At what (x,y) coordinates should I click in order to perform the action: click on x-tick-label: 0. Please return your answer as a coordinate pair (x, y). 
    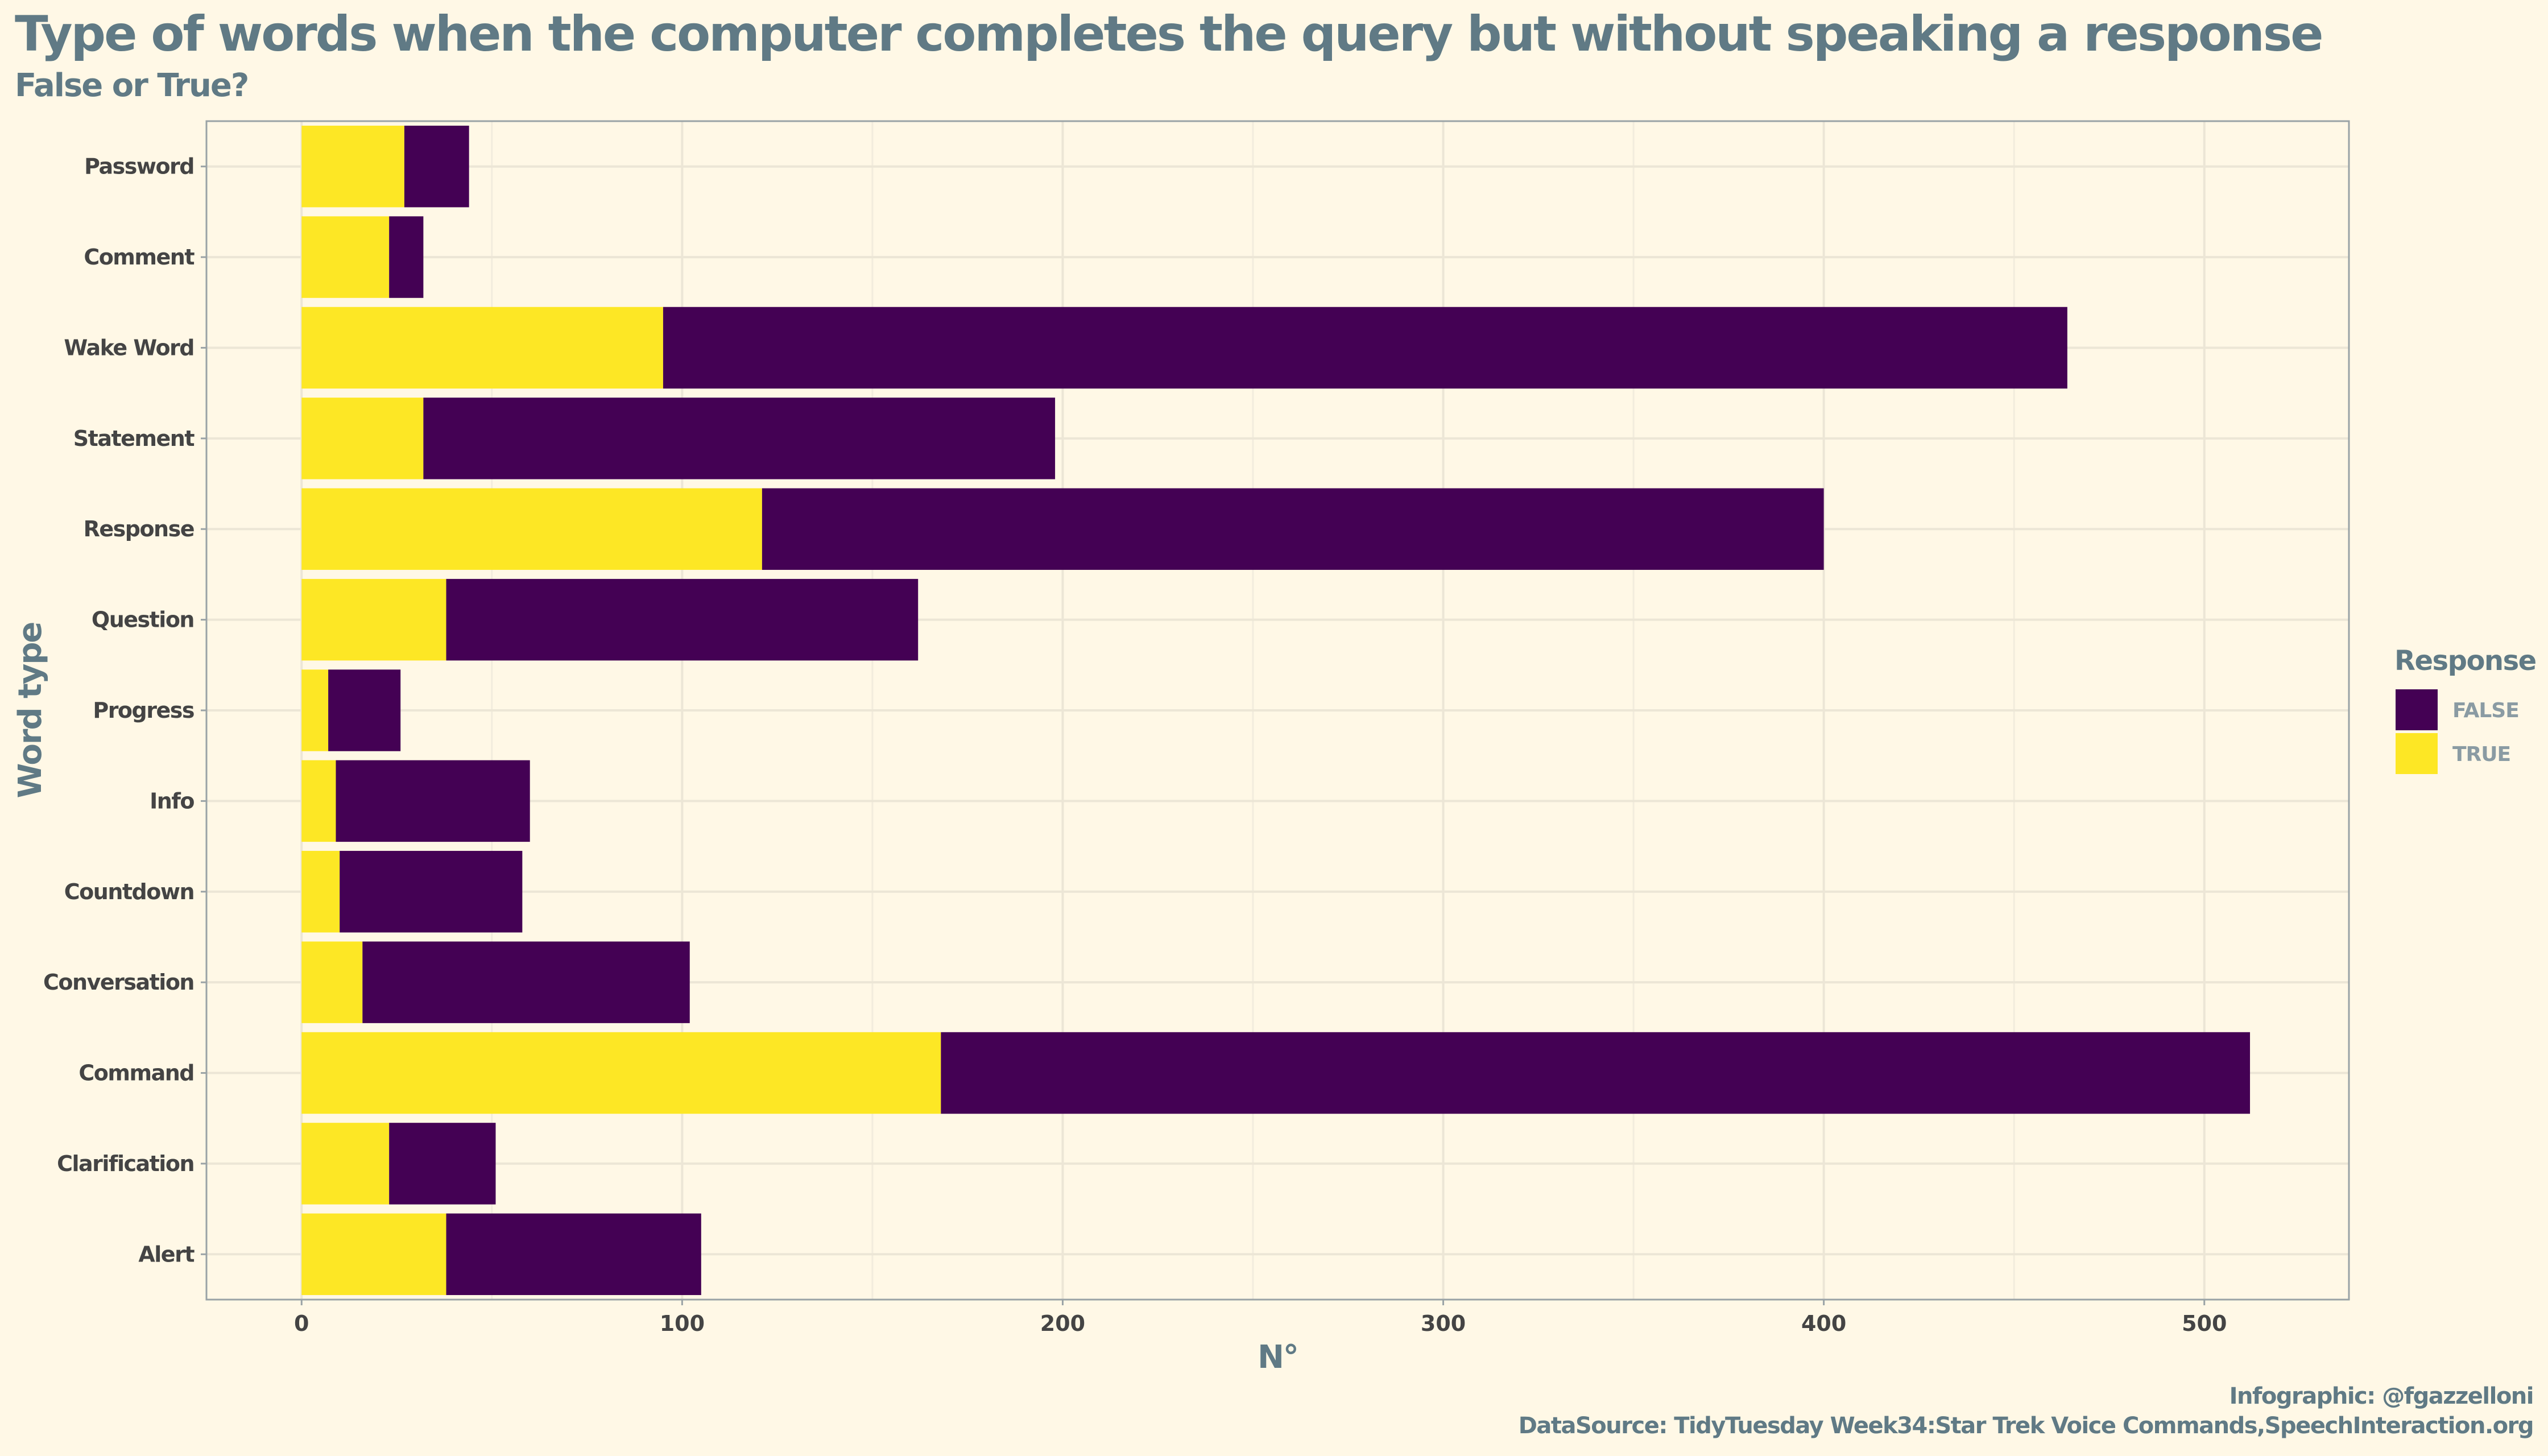
    Looking at the image, I should click on (301, 1323).